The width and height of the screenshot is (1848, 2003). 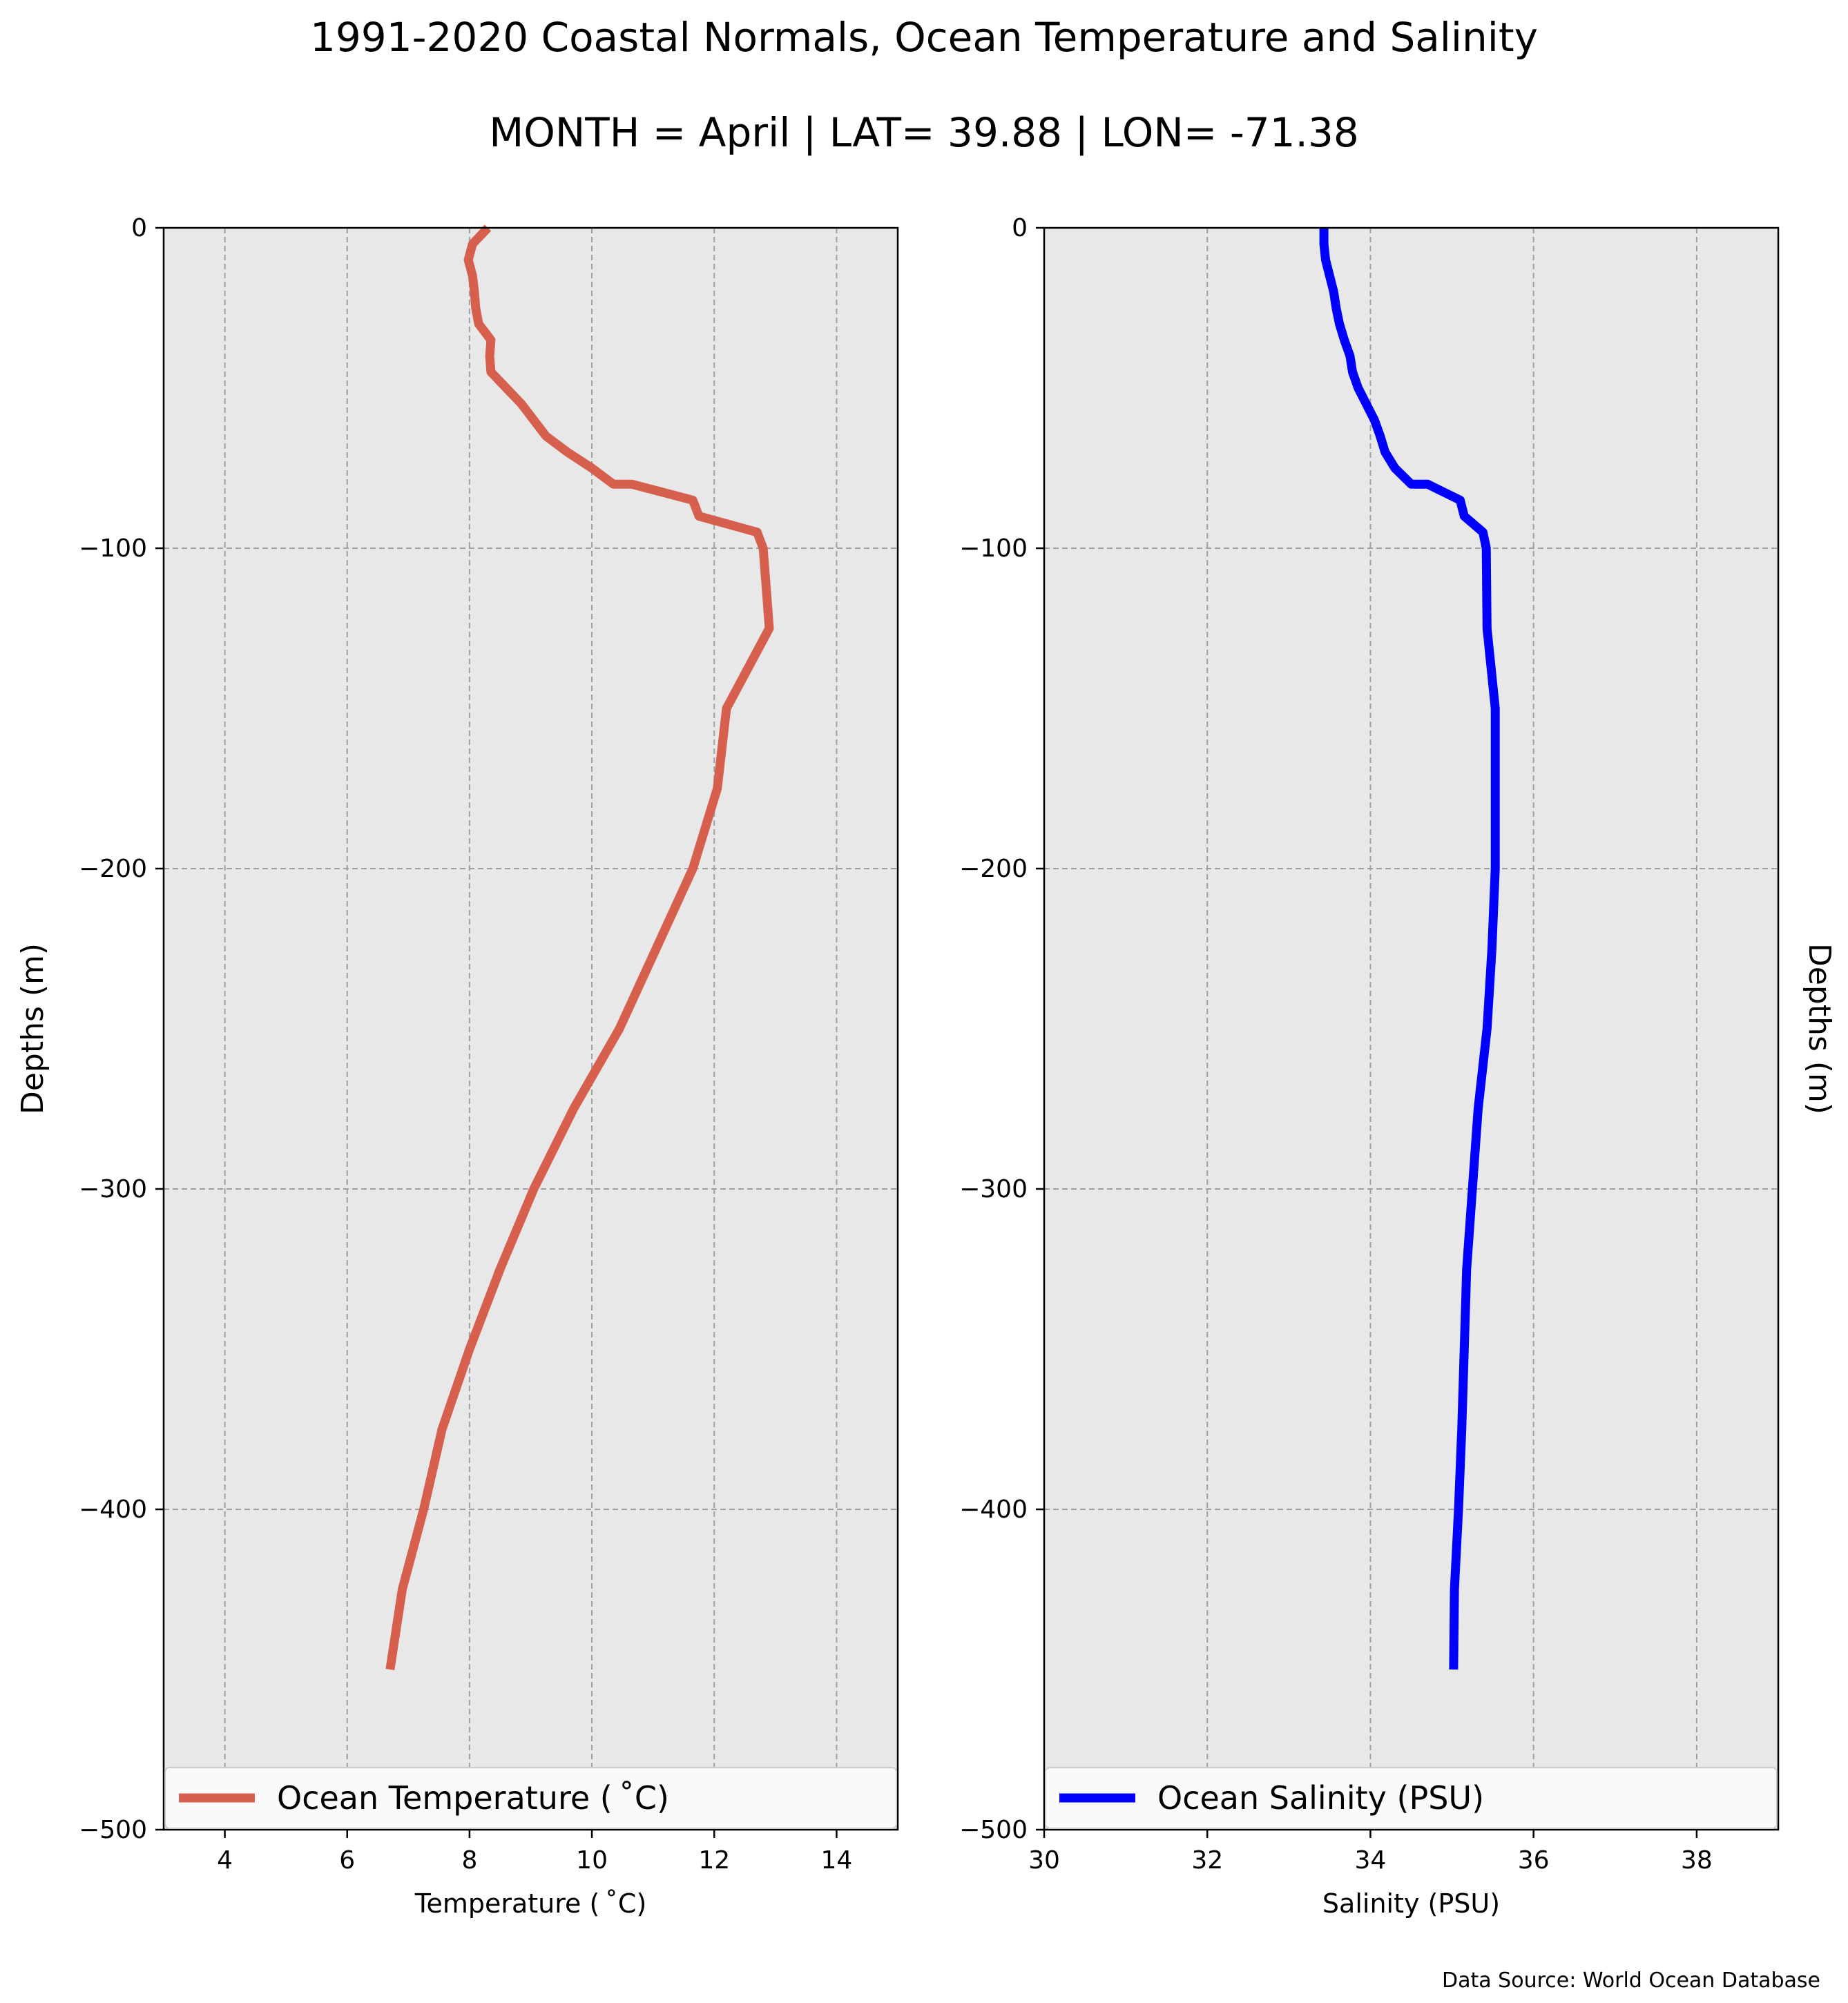 I want to click on x-tick-label: 14, so click(x=837, y=1861).